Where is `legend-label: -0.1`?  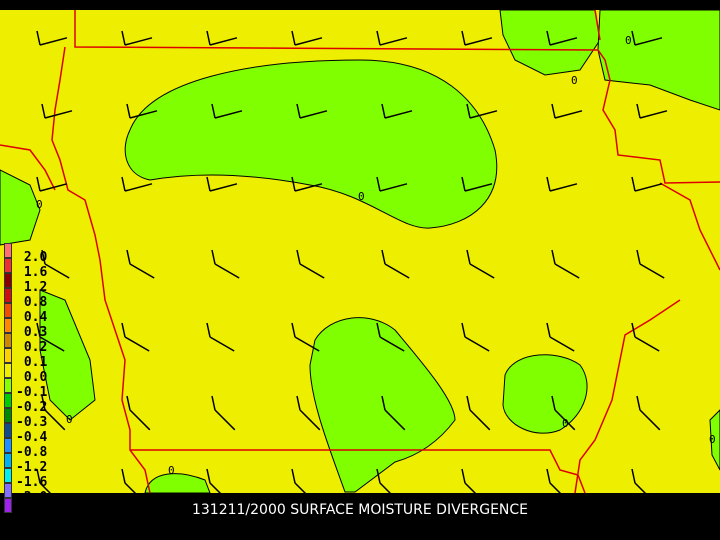 legend-label: -0.1 is located at coordinates (32, 392).